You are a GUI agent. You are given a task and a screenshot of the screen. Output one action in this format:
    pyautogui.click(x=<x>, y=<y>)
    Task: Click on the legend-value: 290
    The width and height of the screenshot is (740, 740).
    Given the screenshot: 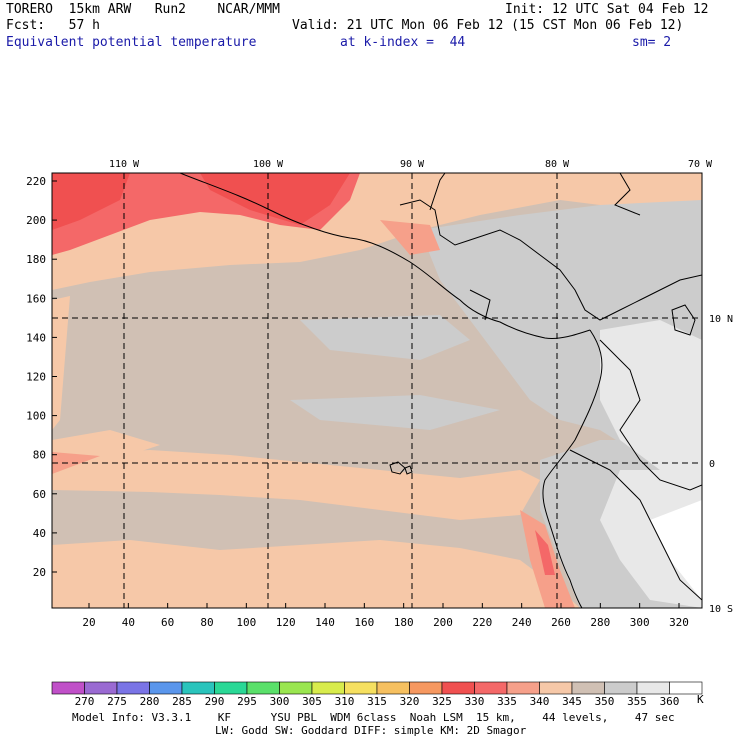 What is the action you would take?
    pyautogui.click(x=215, y=701)
    